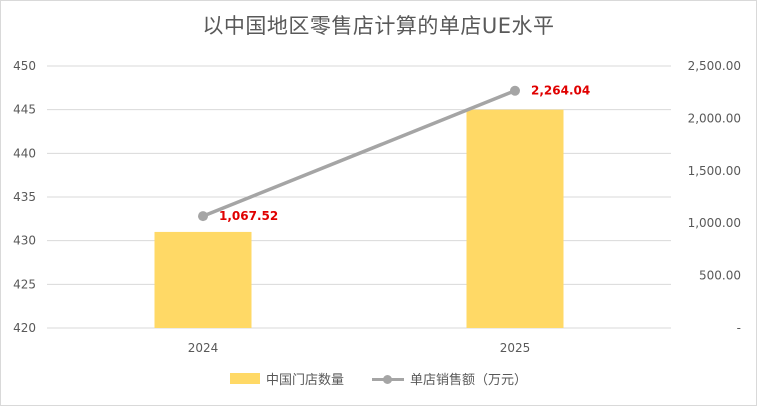  I want to click on legend: 中国门店数量 单店销售额（万元）, so click(378, 378).